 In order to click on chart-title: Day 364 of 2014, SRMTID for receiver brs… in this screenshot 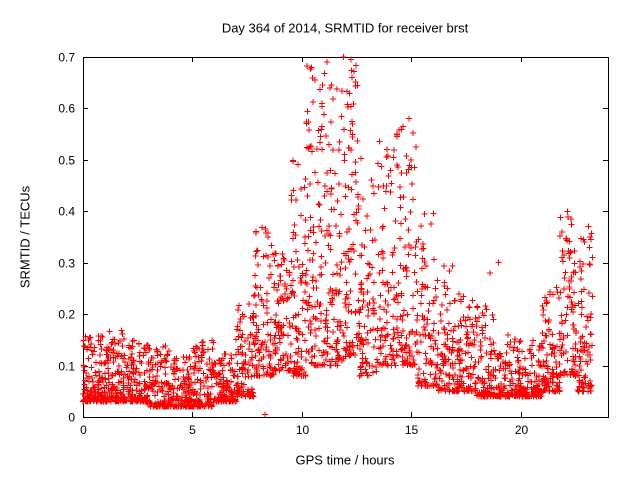, I will do `click(345, 28)`.